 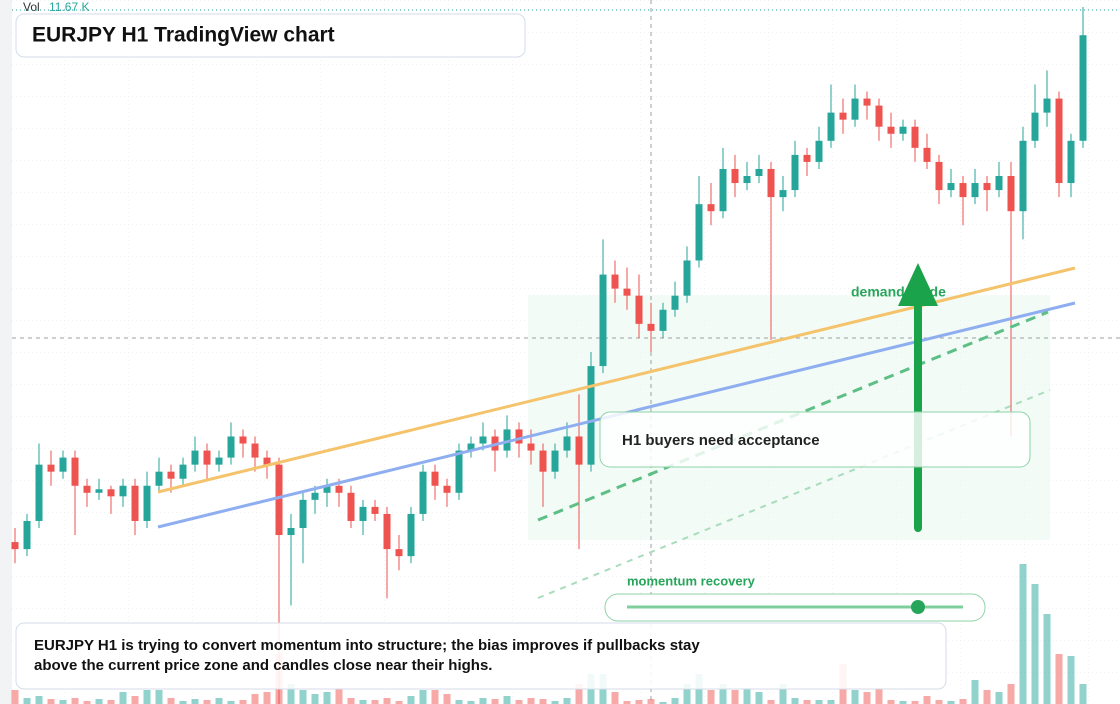 I want to click on left-strip, so click(x=6, y=352).